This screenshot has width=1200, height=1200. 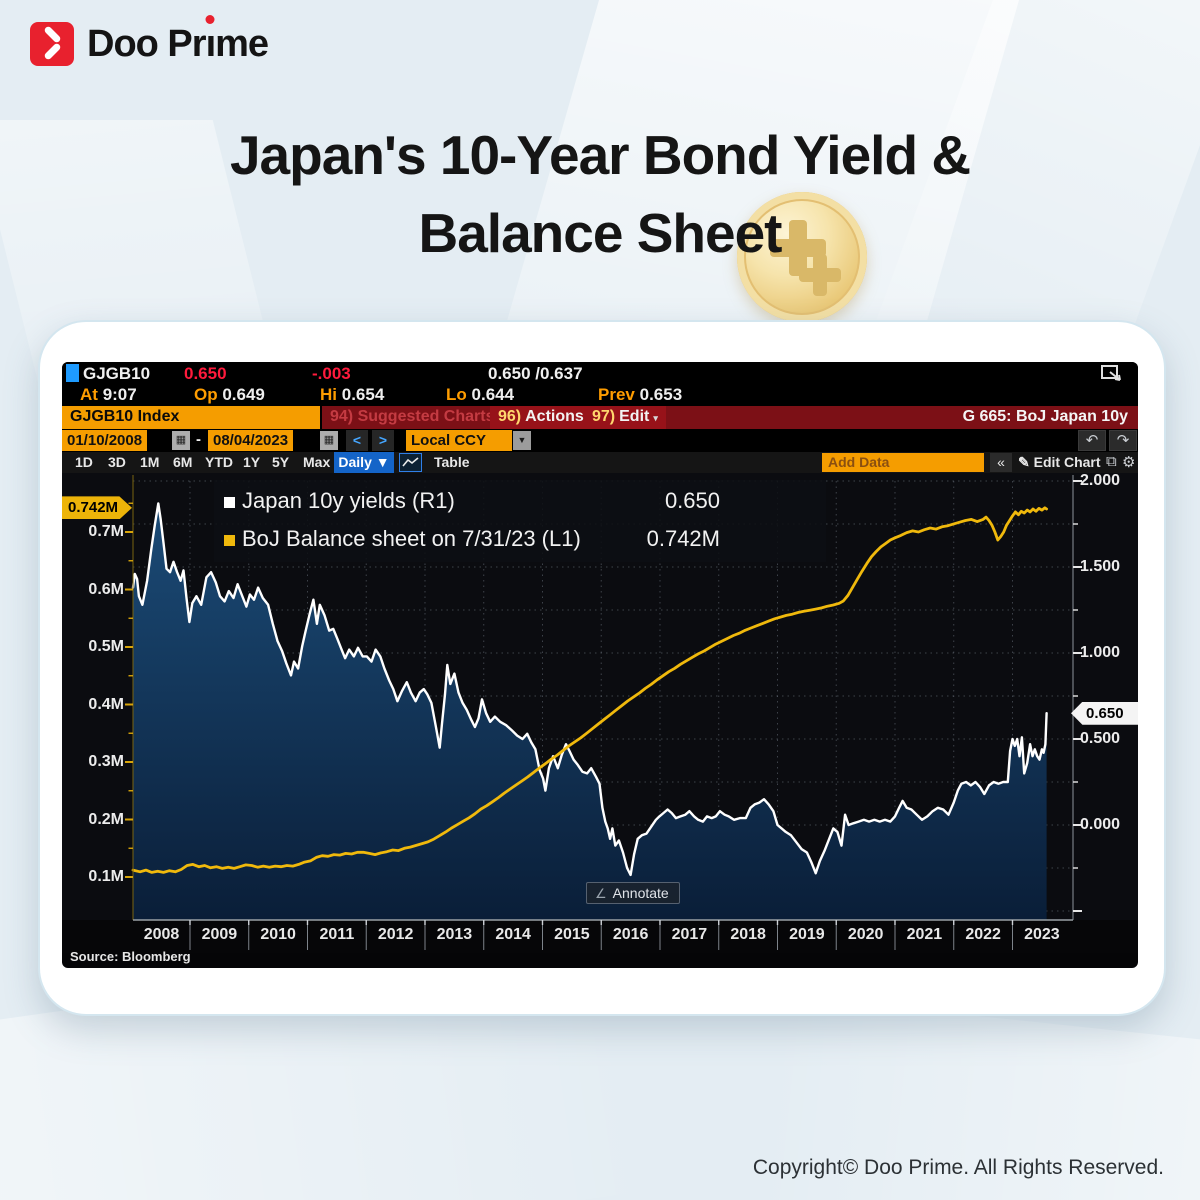 What do you see at coordinates (108, 394) in the screenshot?
I see `stat-at: At 9:07` at bounding box center [108, 394].